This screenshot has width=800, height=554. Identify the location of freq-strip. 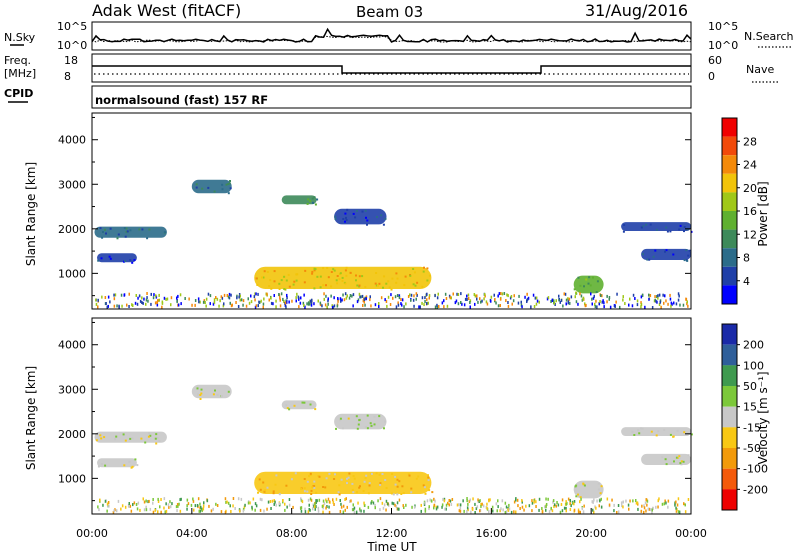
(391, 68).